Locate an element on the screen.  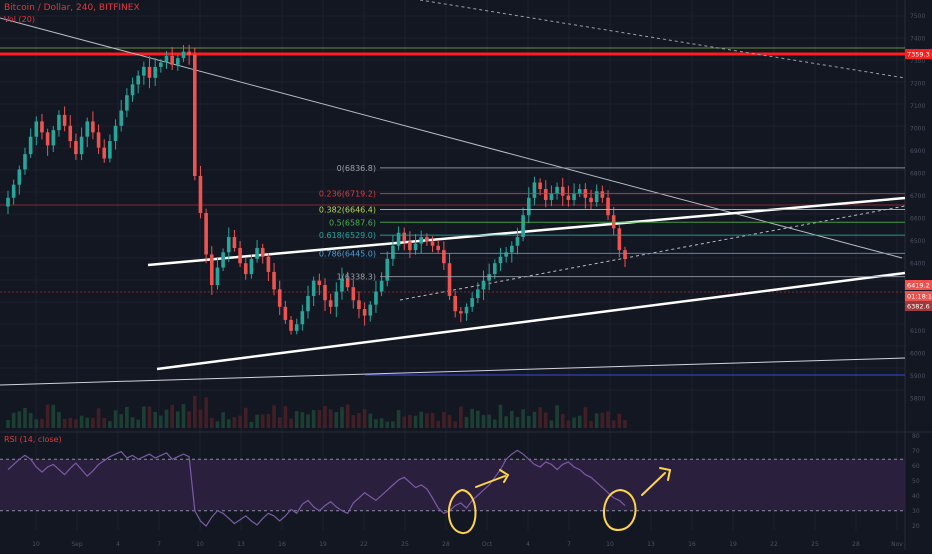
fib-level-label: 0.618(6529.0) is located at coordinates (347, 235).